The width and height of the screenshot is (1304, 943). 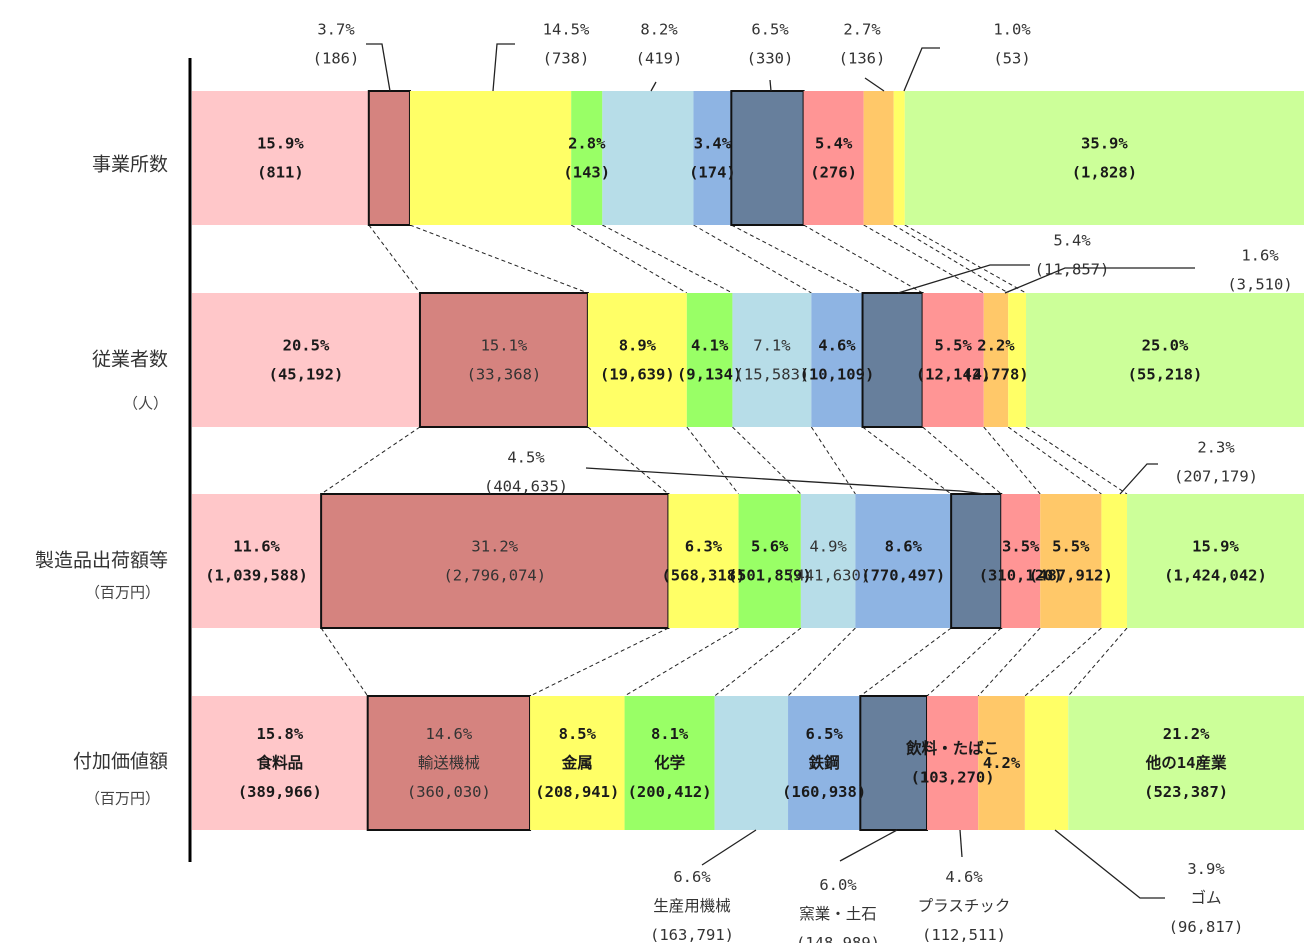 I want to click on data-label: 35.9% (1,828), so click(x=1104, y=158).